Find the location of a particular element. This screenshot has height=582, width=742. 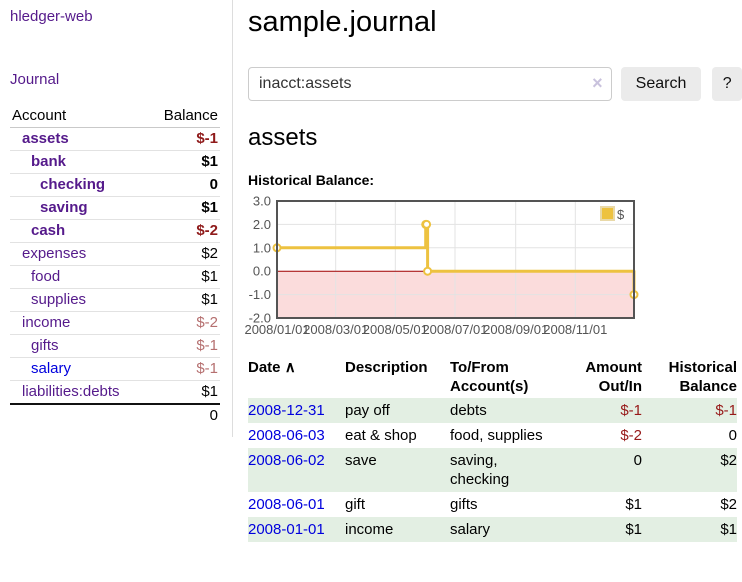

account-row: income $-2 is located at coordinates (115, 323).